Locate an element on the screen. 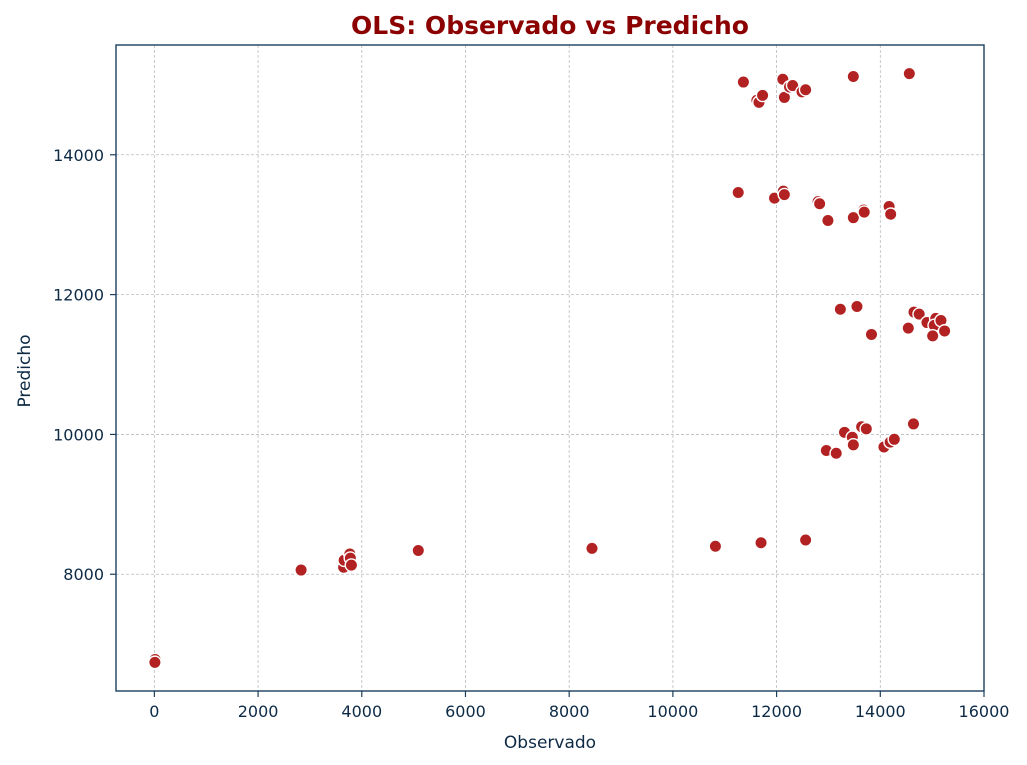 The height and width of the screenshot is (765, 1027). chart-title: OLS: Observado vs Predicho is located at coordinates (550, 25).